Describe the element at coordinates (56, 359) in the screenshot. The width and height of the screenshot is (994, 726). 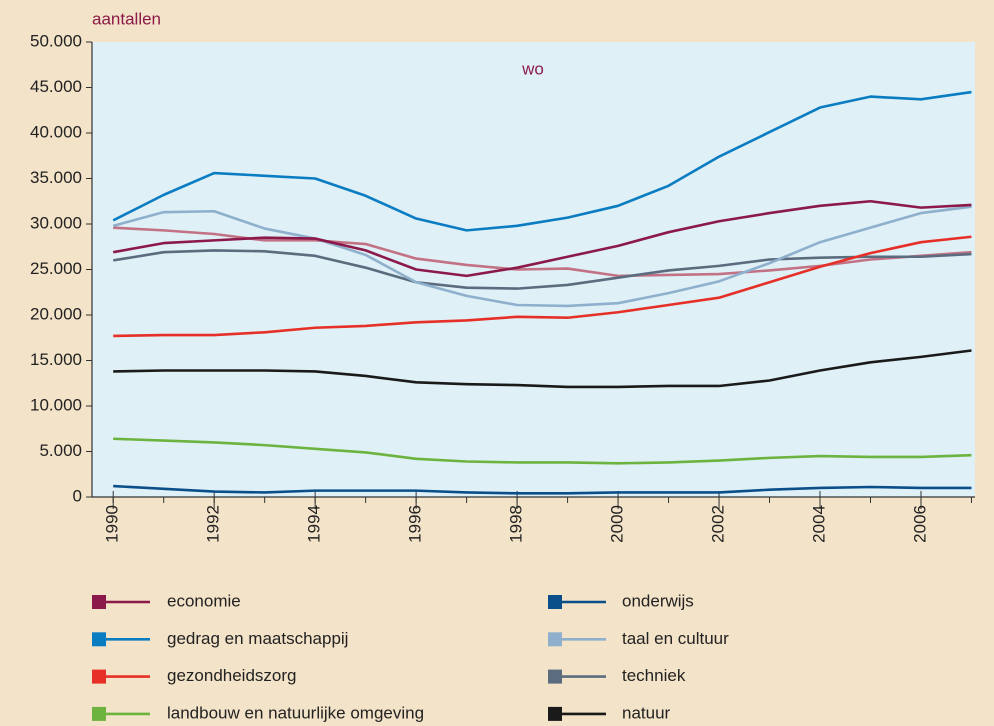
I see `y-tick-label: 15.000` at that location.